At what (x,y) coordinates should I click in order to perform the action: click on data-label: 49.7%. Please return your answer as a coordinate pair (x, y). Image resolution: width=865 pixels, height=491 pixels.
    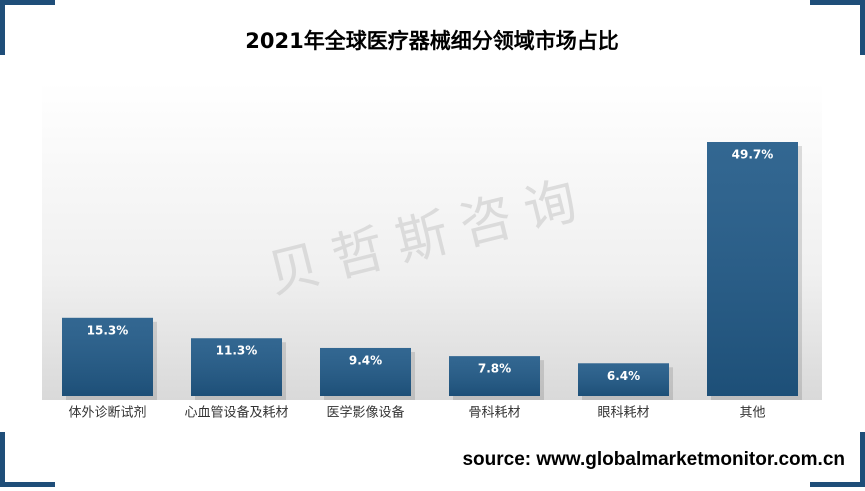
    Looking at the image, I should click on (753, 155).